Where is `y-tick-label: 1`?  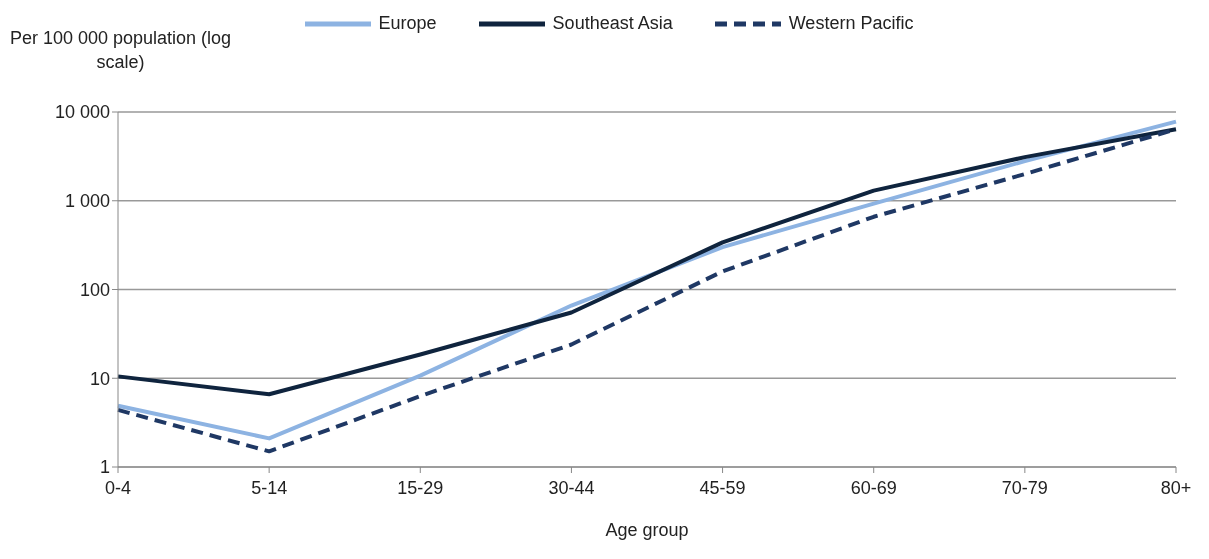 y-tick-label: 1 is located at coordinates (104, 467).